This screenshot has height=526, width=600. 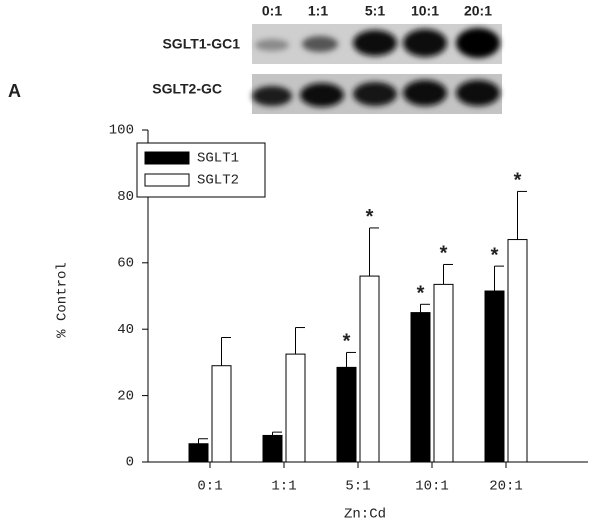 I want to click on y-tick-label: 100, so click(x=121, y=131).